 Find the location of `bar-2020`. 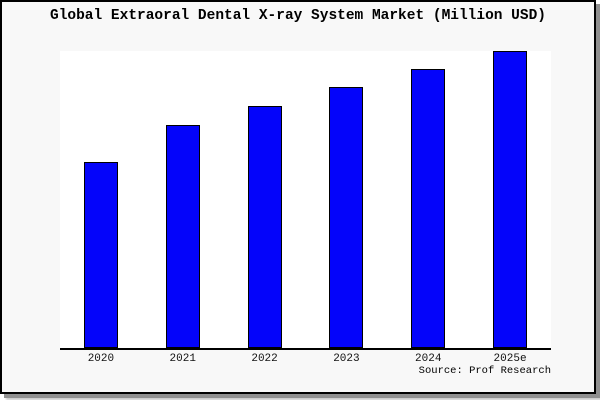

bar-2020 is located at coordinates (100, 255).